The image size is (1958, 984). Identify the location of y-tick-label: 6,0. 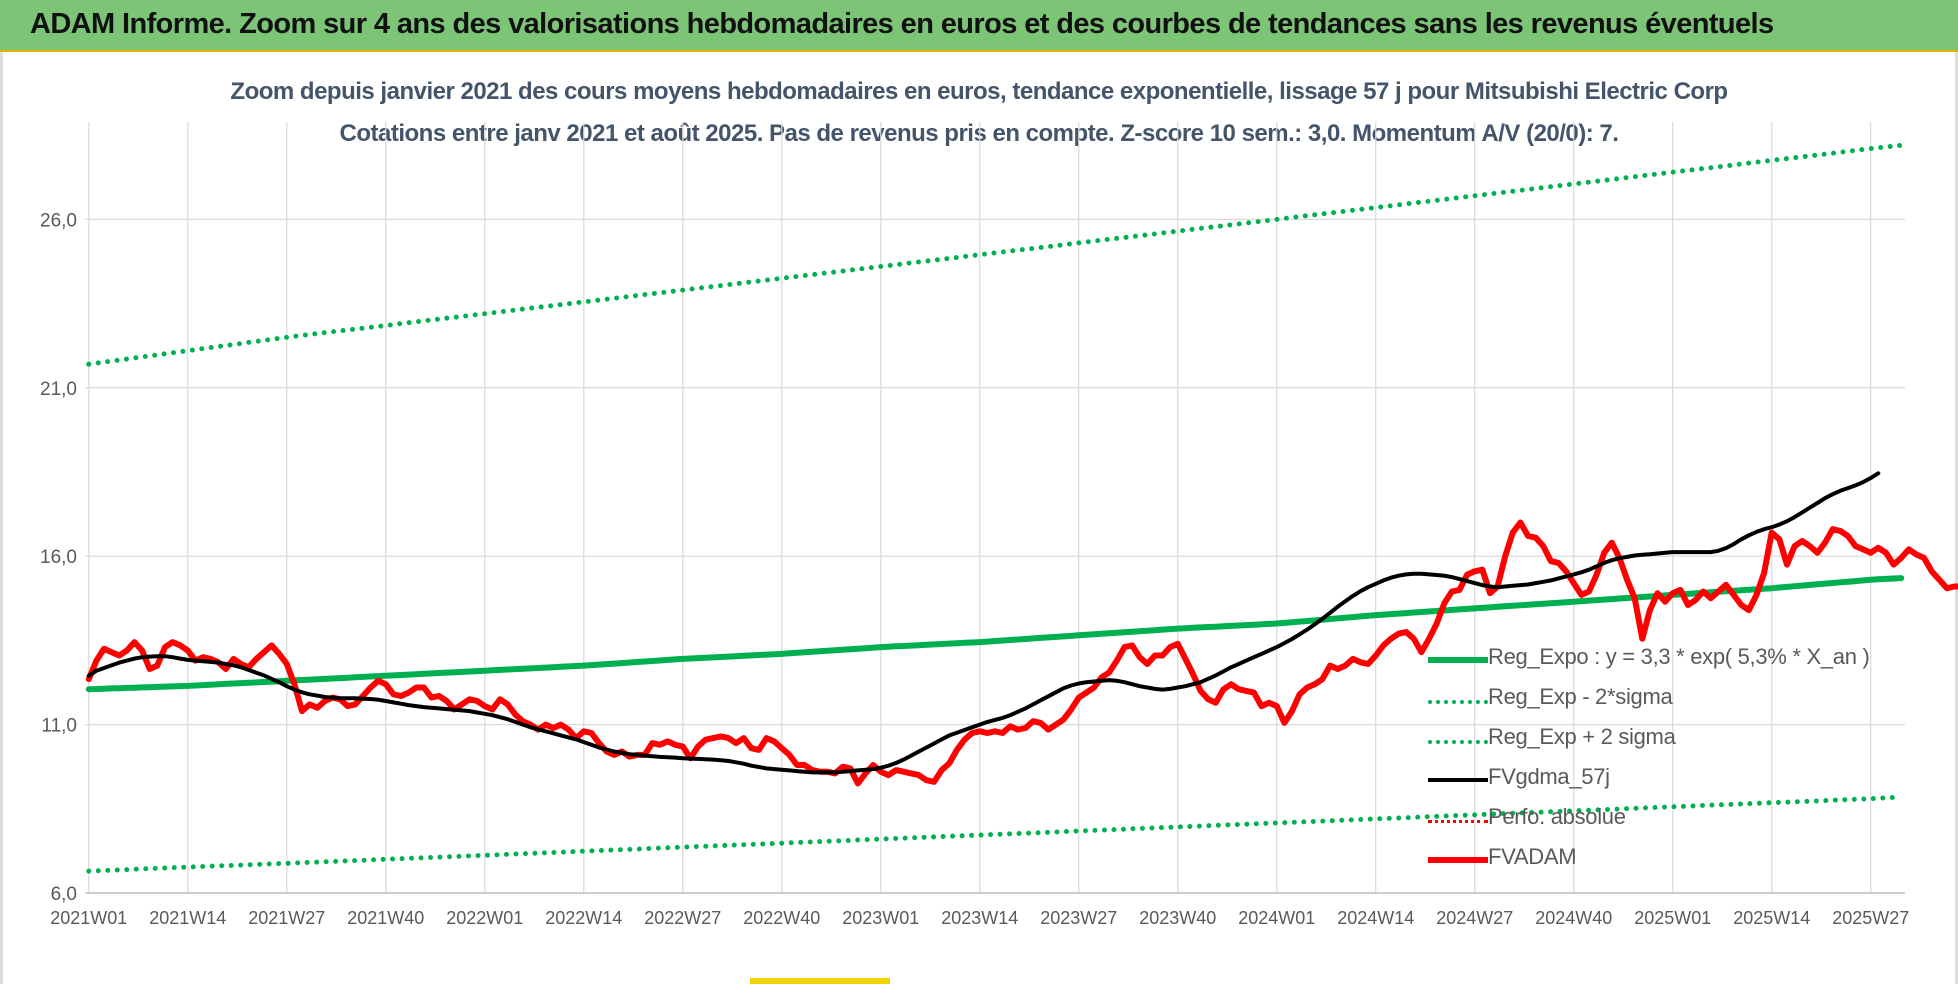
(64, 894).